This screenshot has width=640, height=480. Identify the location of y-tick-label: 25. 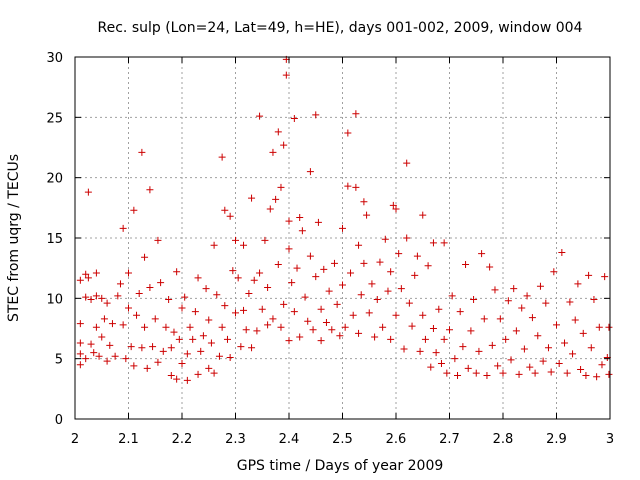
(54, 118).